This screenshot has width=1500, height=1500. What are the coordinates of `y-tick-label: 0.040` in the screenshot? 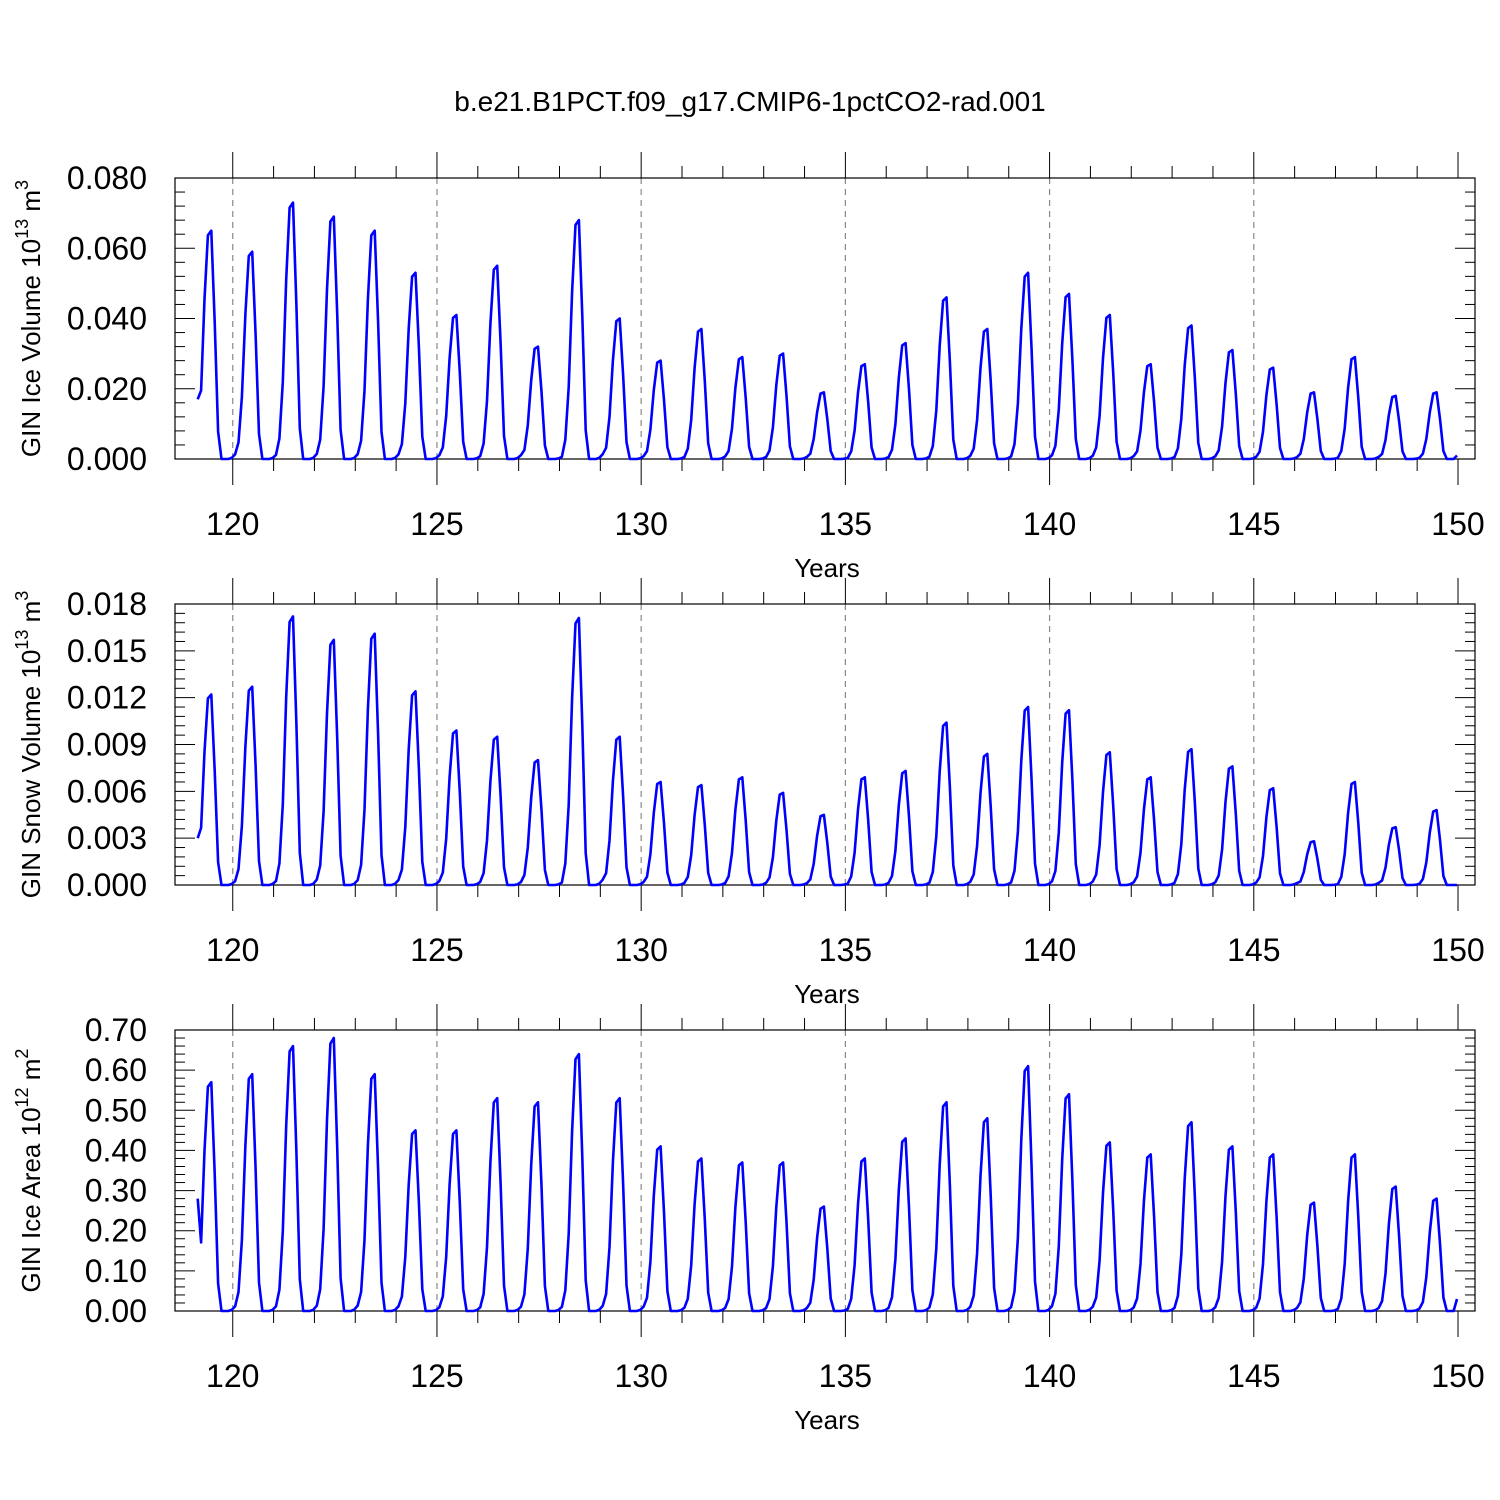 It's located at (107, 319).